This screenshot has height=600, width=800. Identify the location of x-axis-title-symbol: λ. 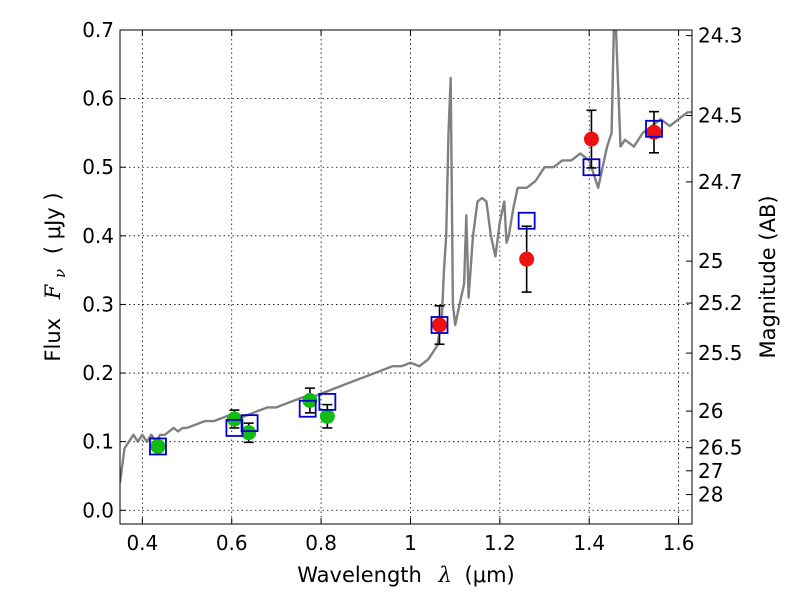
(445, 575).